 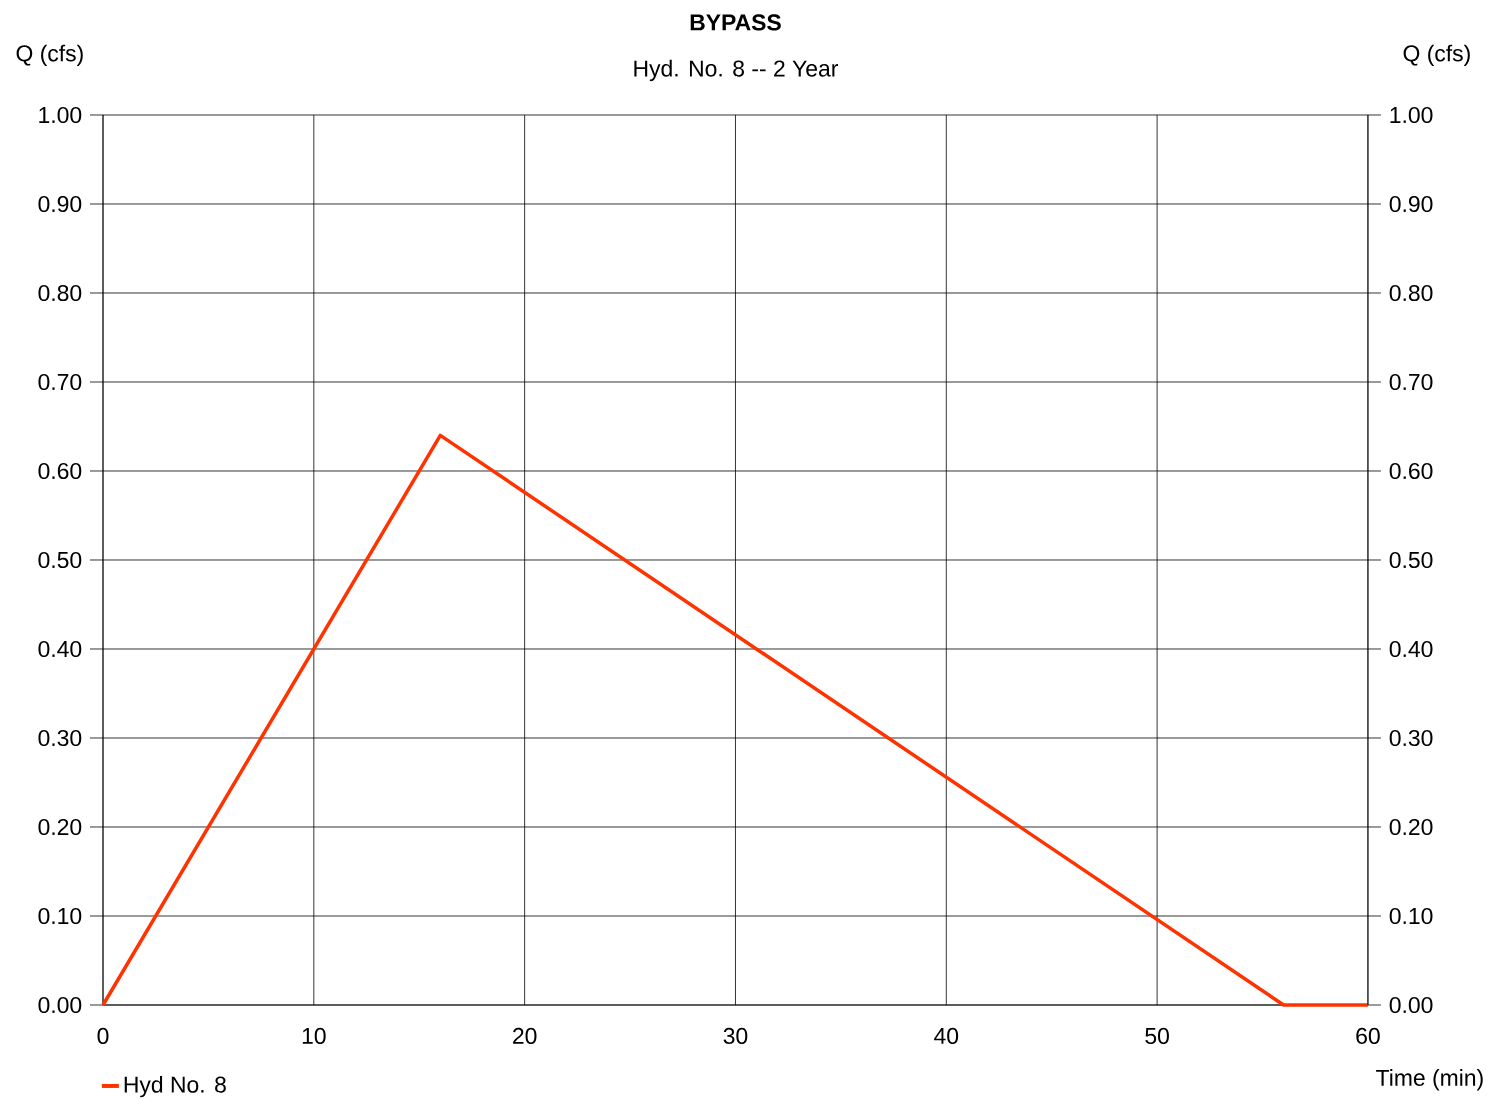 What do you see at coordinates (735, 22) in the screenshot?
I see `chart-title: BYPASS` at bounding box center [735, 22].